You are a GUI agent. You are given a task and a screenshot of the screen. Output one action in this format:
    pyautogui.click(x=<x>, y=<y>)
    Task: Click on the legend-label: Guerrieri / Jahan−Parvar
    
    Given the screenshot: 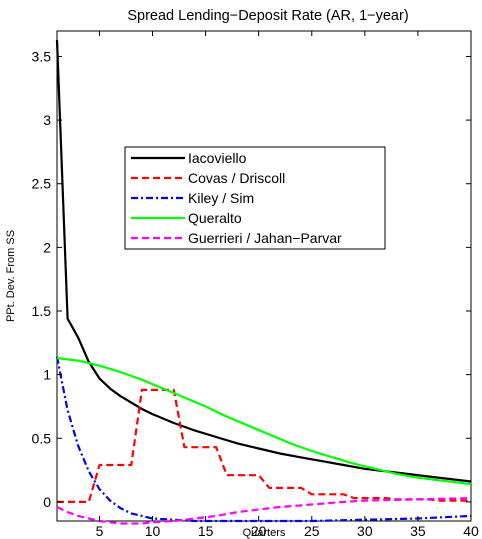 What is the action you would take?
    pyautogui.click(x=265, y=238)
    